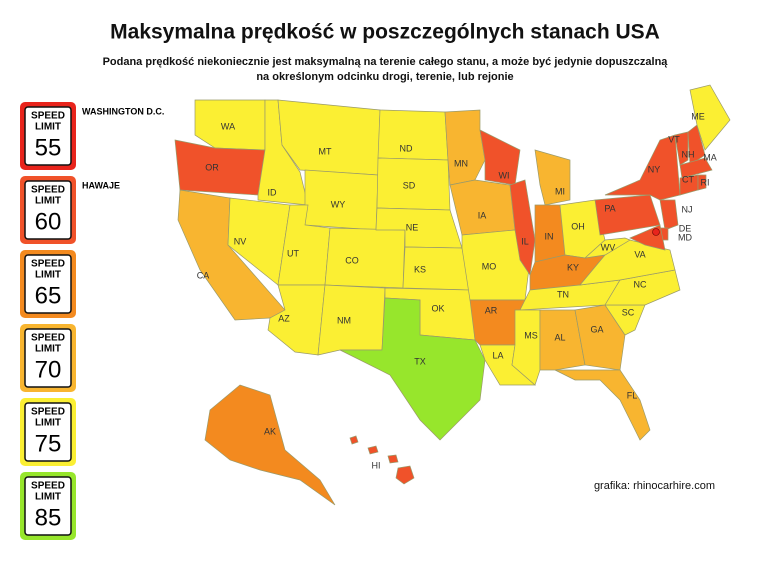  Describe the element at coordinates (437, 308) in the screenshot. I see `state-label: OK` at that location.